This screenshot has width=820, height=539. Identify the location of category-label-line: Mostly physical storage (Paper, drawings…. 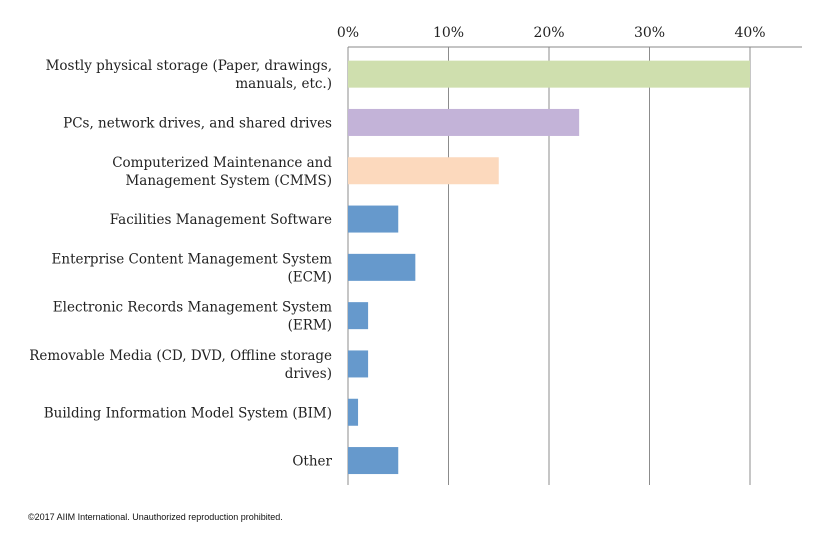
(189, 66).